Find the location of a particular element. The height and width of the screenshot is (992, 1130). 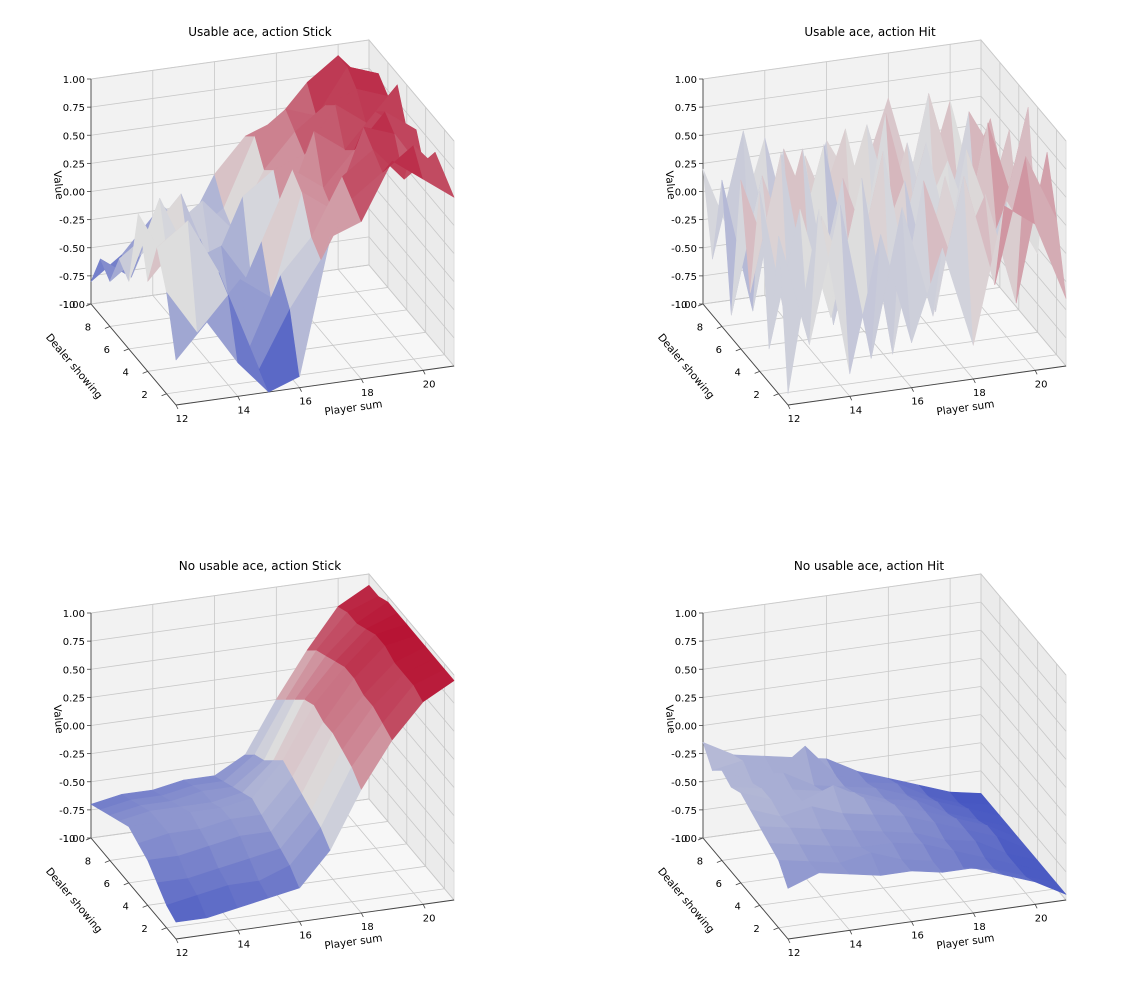

chart-title: Usable ace, action Stick is located at coordinates (260, 32).